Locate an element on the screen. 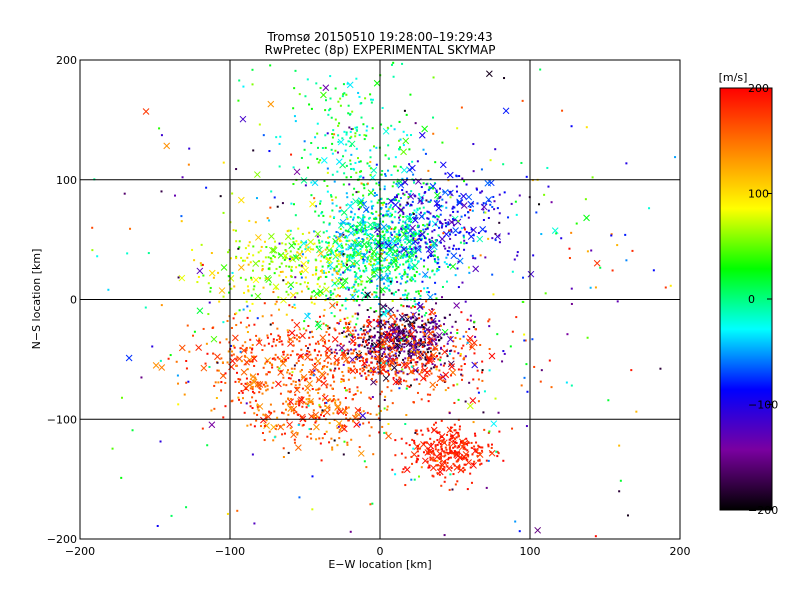 The image size is (800, 600). x-tick-label: 100 is located at coordinates (530, 551).